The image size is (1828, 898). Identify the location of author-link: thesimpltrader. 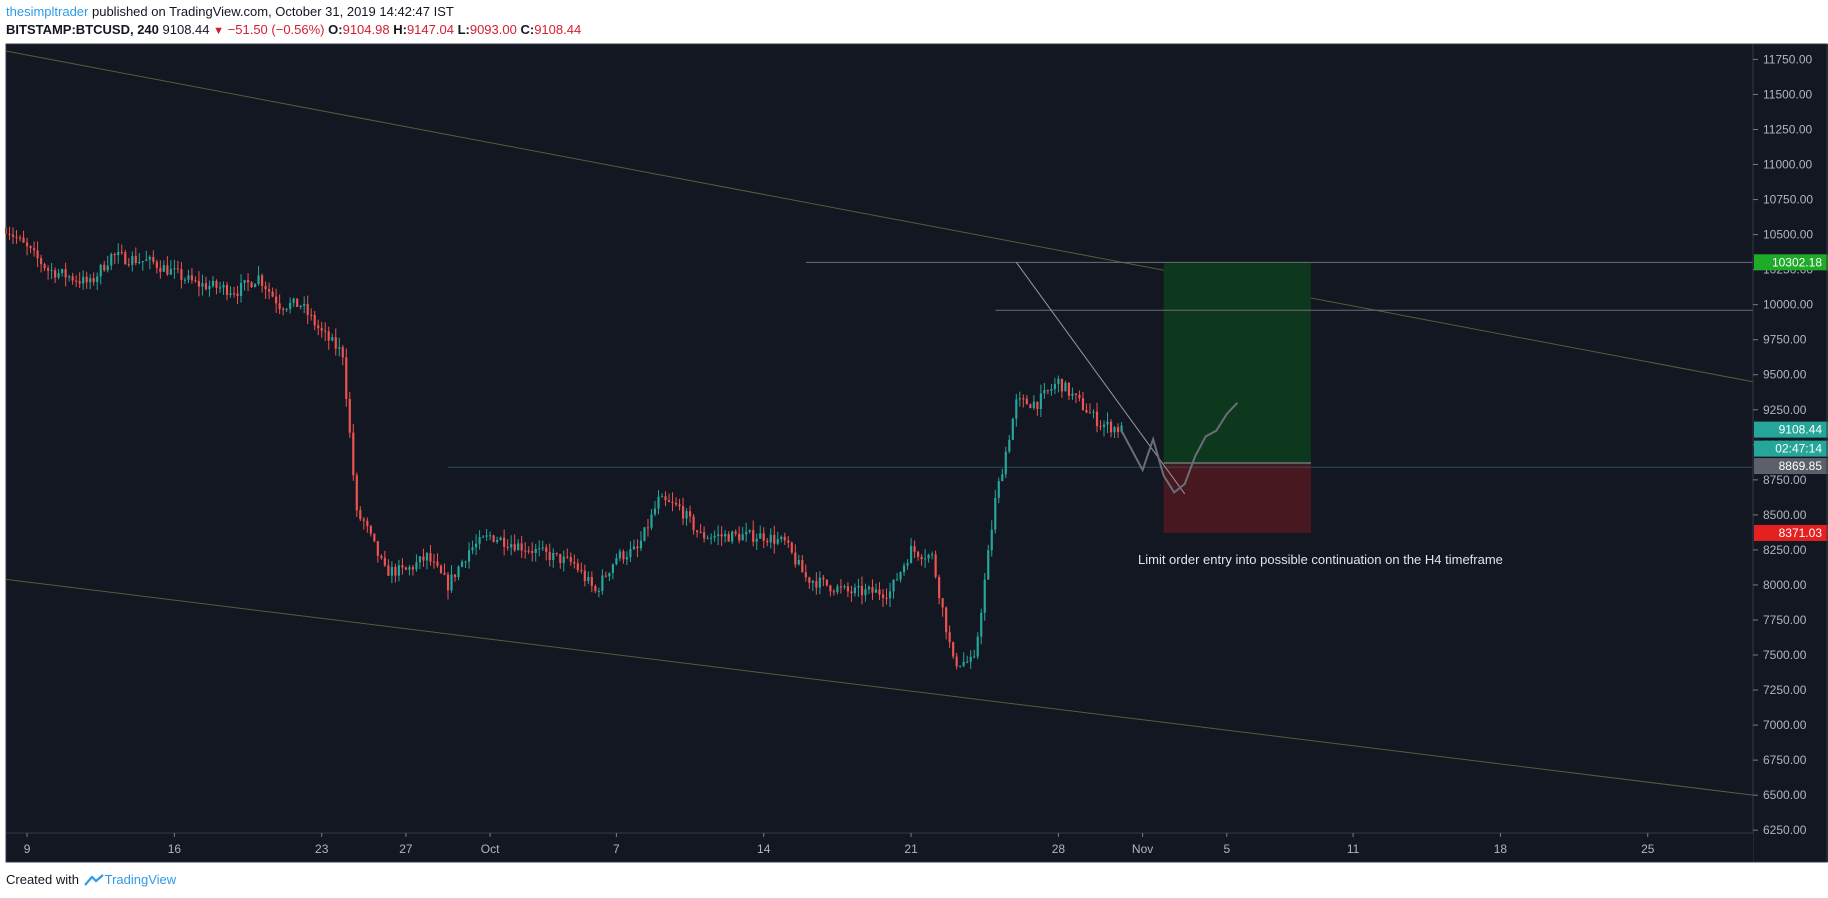
(47, 11).